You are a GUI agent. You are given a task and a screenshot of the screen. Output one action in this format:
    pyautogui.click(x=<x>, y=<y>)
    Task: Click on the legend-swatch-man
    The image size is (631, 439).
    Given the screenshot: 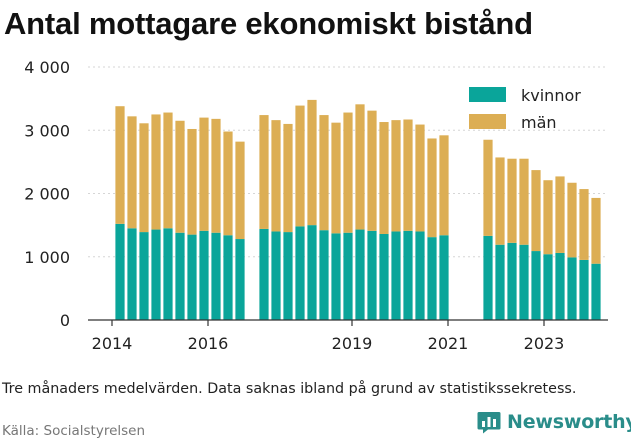 What is the action you would take?
    pyautogui.click(x=487, y=121)
    